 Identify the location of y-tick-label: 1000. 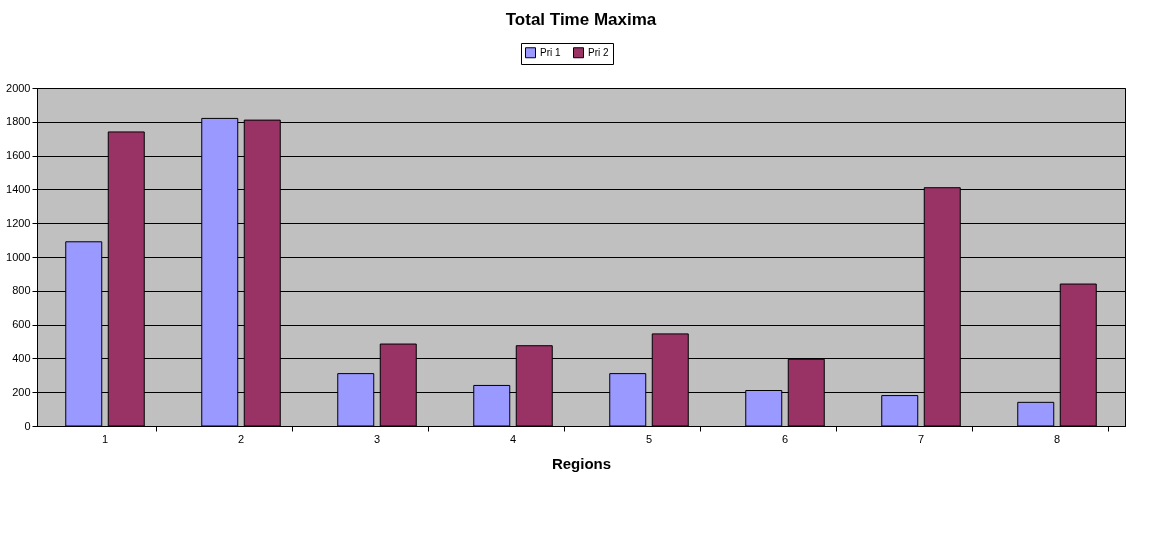
(18, 256).